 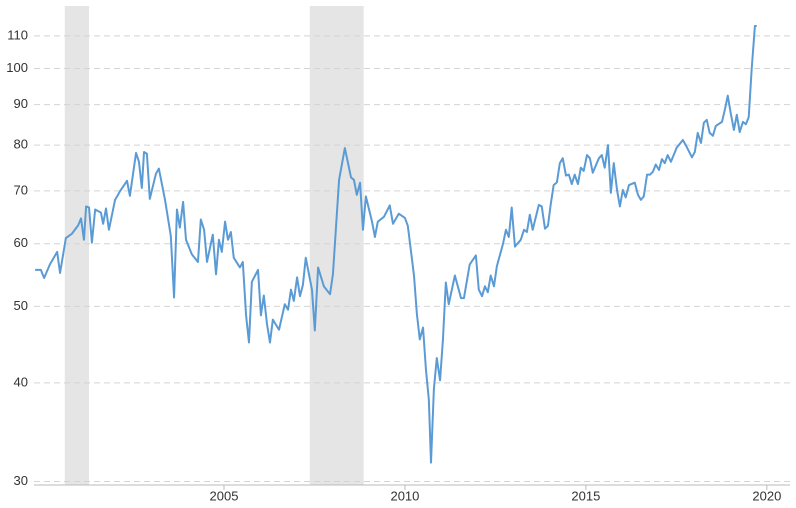 What do you see at coordinates (21, 305) in the screenshot?
I see `y-tick-label: 50` at bounding box center [21, 305].